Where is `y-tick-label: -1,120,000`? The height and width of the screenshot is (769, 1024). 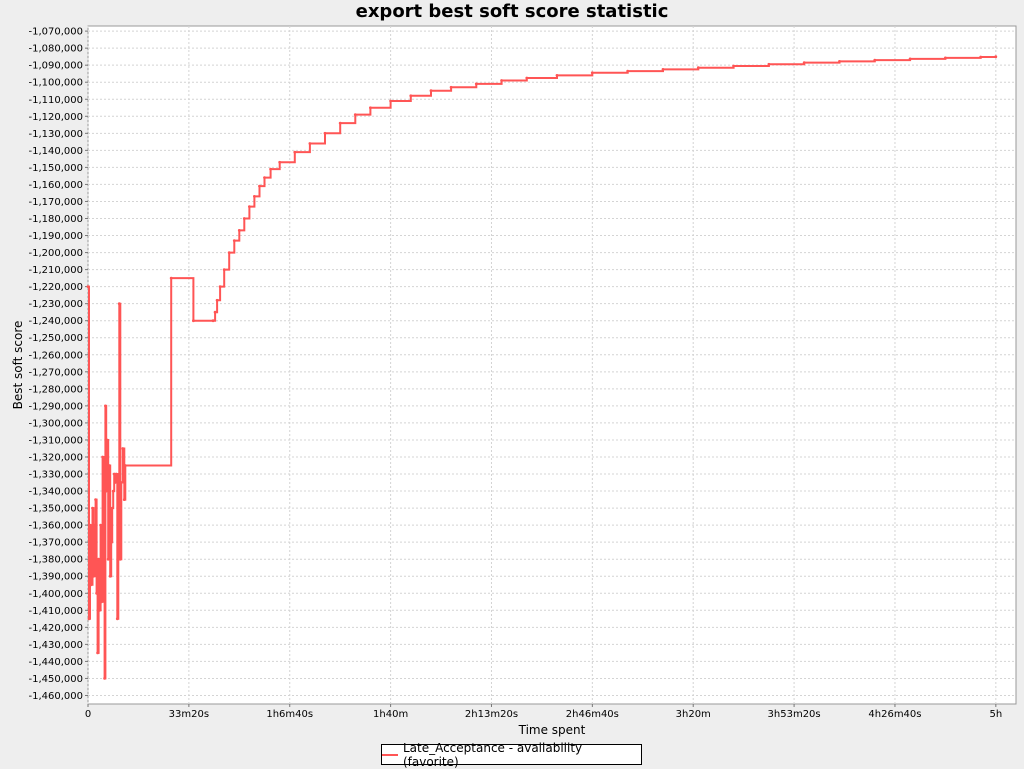 y-tick-label: -1,120,000 is located at coordinates (55, 117).